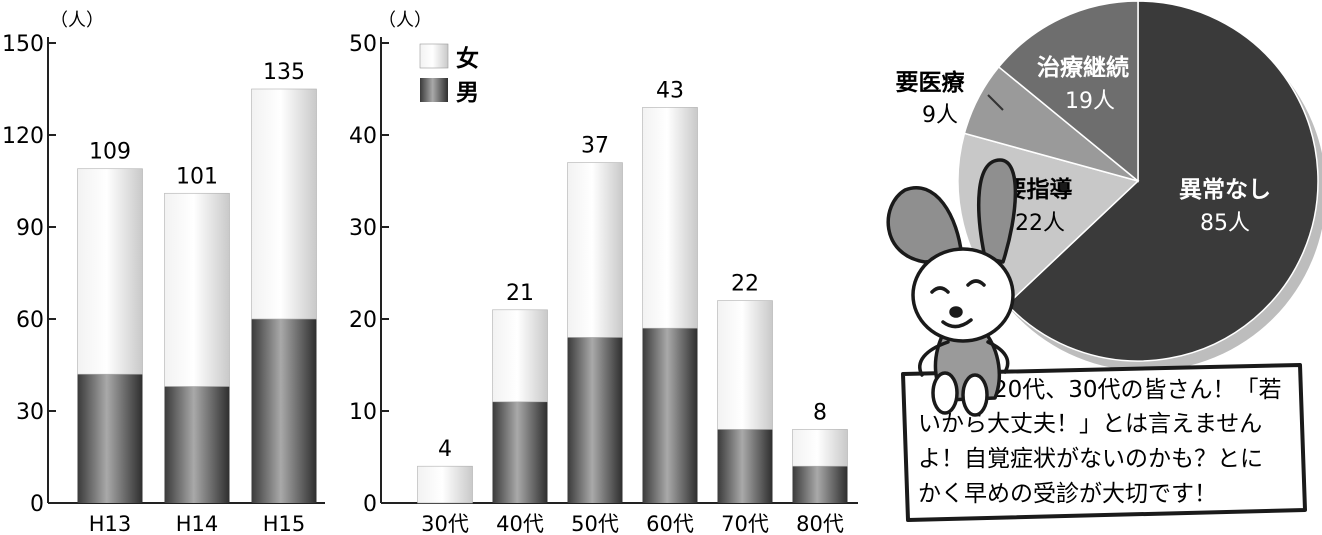 The image size is (1322, 535). What do you see at coordinates (370, 504) in the screenshot?
I see `c2-y-tick-label: 0` at bounding box center [370, 504].